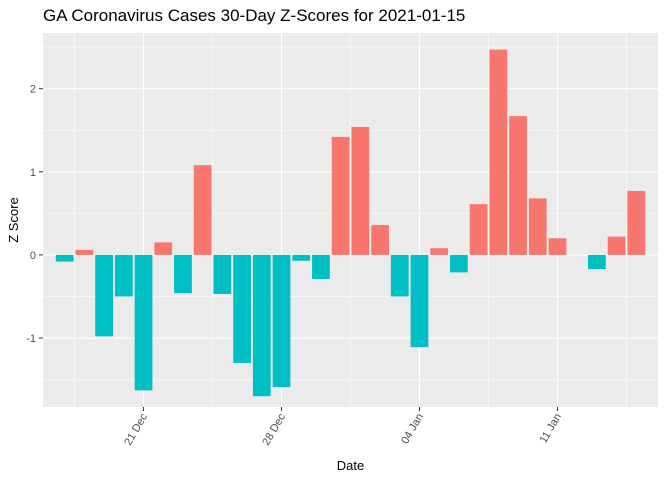 Image resolution: width=672 pixels, height=480 pixels. Describe the element at coordinates (31, 339) in the screenshot. I see `y-tick-label: -1` at that location.